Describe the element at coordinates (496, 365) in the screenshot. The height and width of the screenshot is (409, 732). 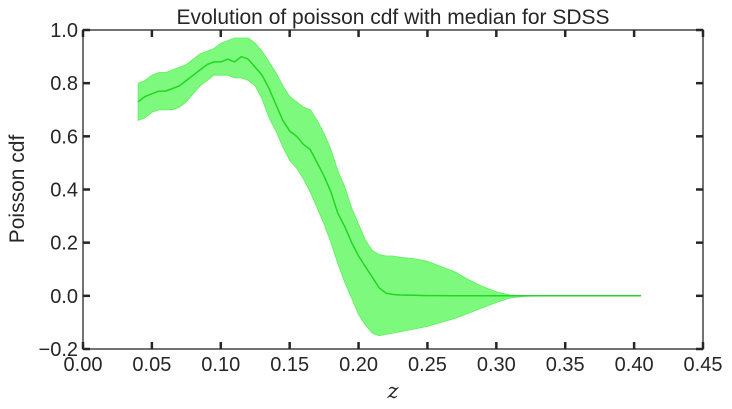
I see `x-tick-label: 0.30` at that location.